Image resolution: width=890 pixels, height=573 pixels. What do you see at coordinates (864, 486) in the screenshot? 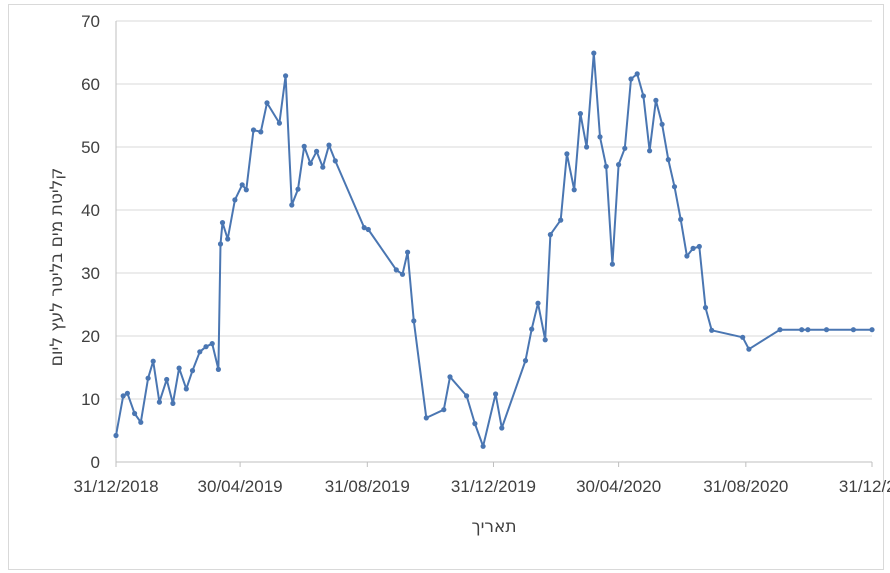
I see `x-tick-label: 31/12/20` at bounding box center [864, 486].